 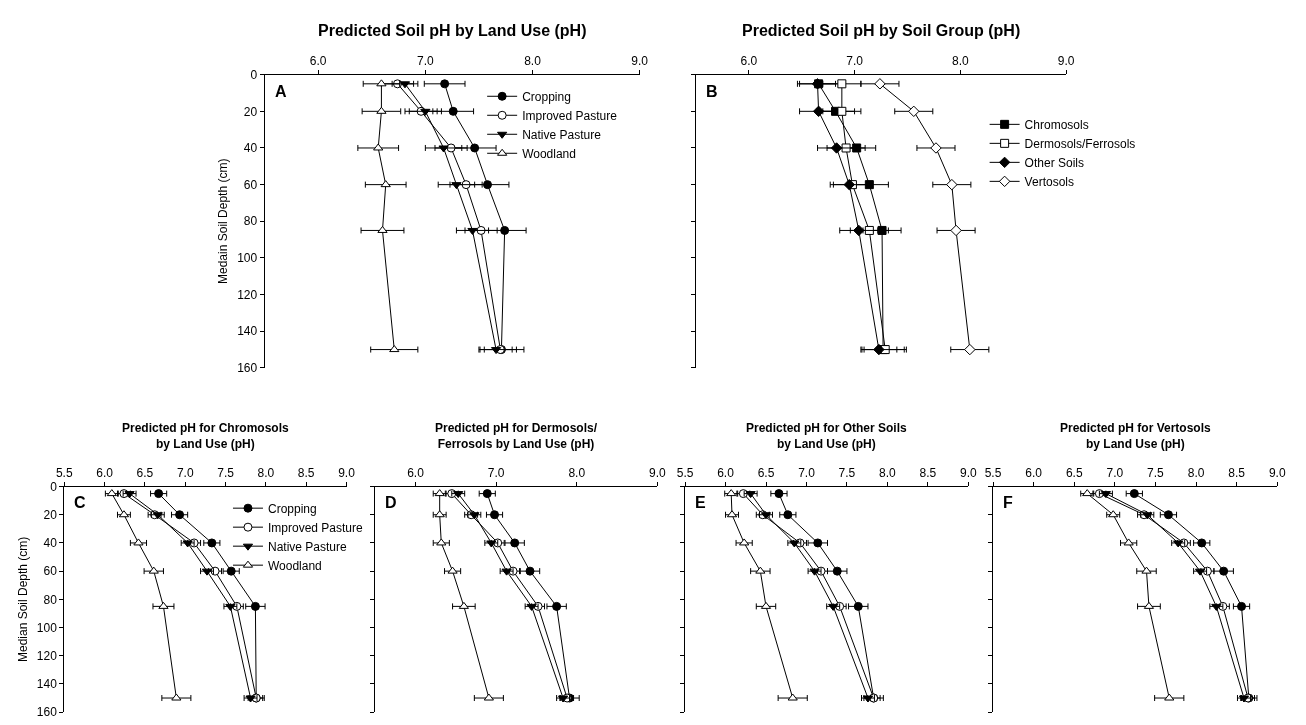 I want to click on legend-label: Chromosols, so click(x=1056, y=125).